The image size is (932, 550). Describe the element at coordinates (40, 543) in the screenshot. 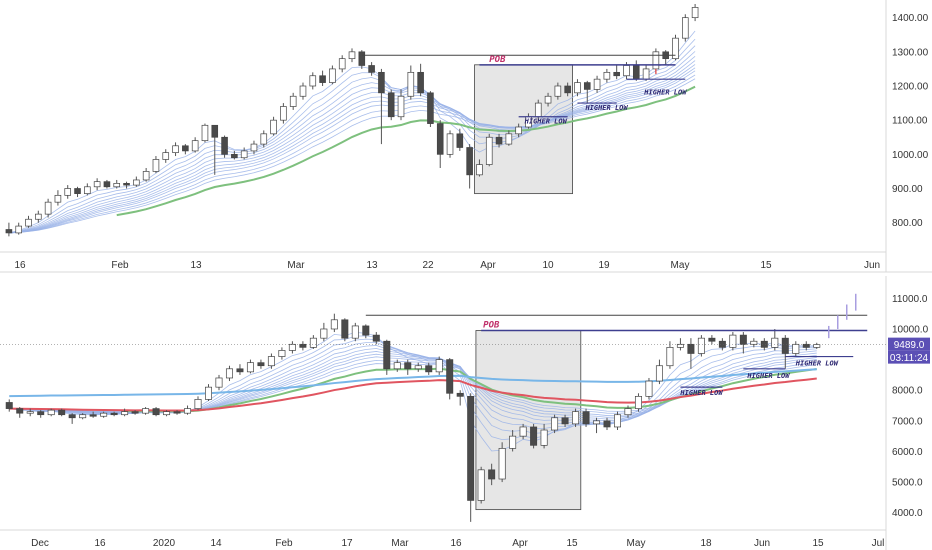

I see `bottom-x-tick-label: Dec` at that location.